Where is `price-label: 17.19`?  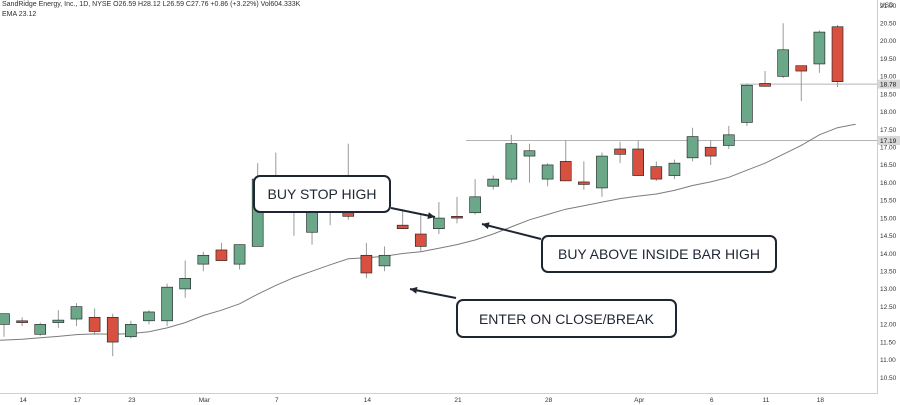
price-label: 17.19 is located at coordinates (888, 141).